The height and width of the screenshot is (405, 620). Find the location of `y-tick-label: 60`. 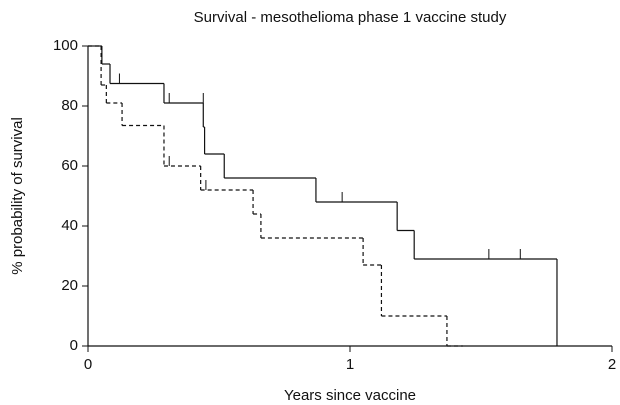

y-tick-label: 60 is located at coordinates (69, 165).